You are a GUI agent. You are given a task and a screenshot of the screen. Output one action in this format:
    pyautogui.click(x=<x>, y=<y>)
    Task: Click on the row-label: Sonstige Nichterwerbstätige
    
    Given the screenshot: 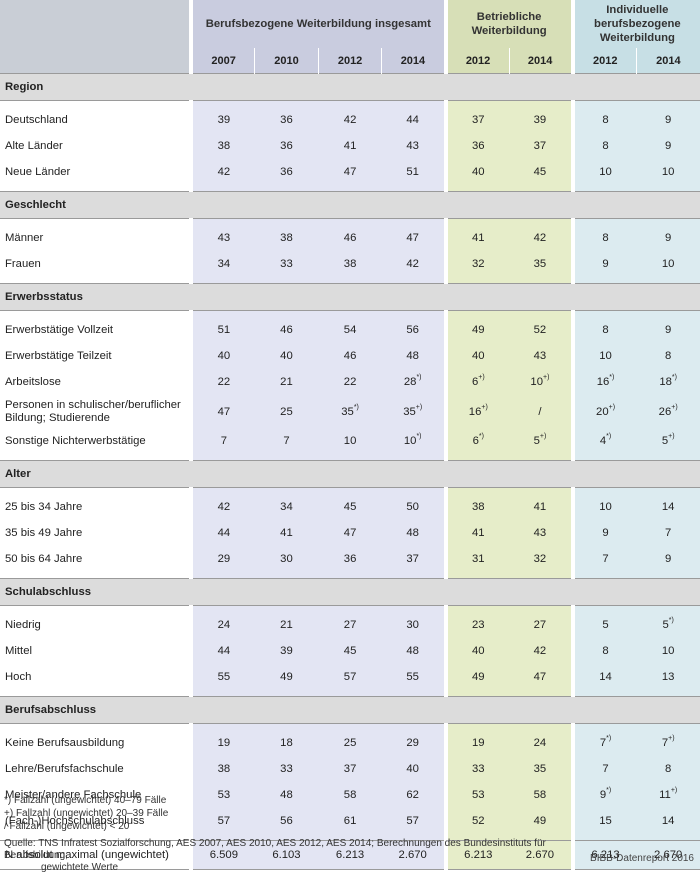 What is the action you would take?
    pyautogui.click(x=75, y=440)
    